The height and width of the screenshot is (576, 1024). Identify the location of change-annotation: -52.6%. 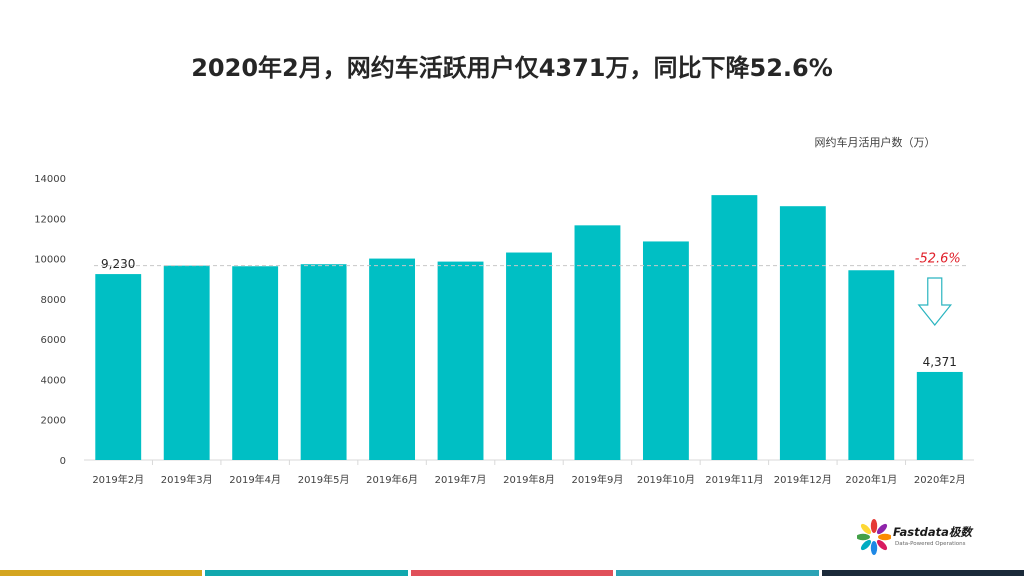
(938, 259).